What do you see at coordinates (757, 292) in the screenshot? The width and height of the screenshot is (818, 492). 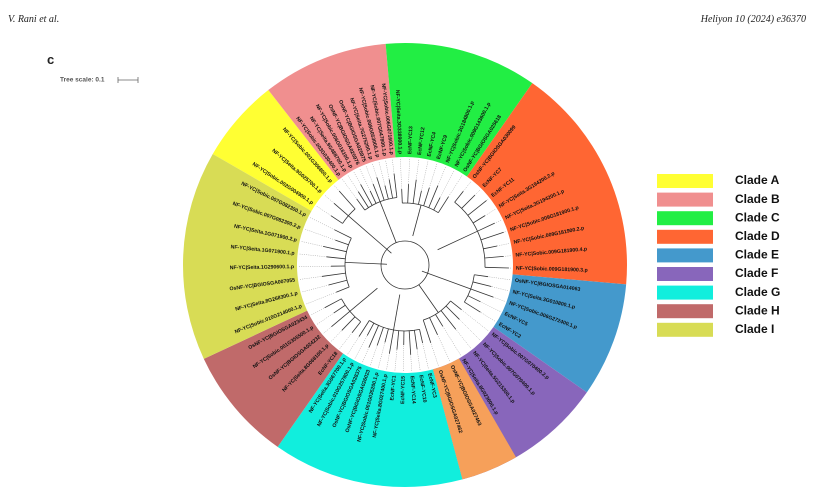 I see `legend-label: Clade G` at bounding box center [757, 292].